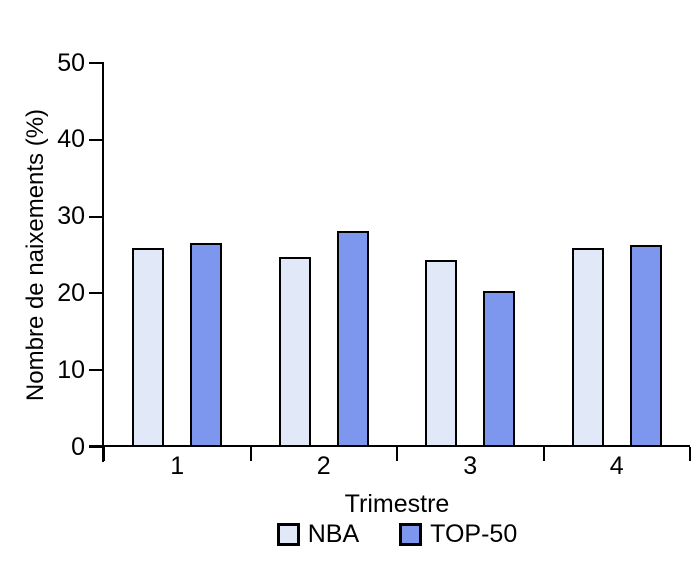 This screenshot has height=585, width=700. Describe the element at coordinates (71, 292) in the screenshot. I see `y-tick-label: 20` at that location.